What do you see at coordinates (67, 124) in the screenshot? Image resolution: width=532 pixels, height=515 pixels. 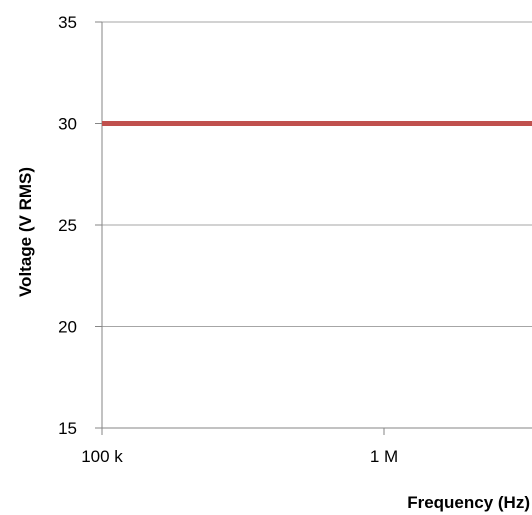 I see `y-tick-label-30: 30` at bounding box center [67, 124].